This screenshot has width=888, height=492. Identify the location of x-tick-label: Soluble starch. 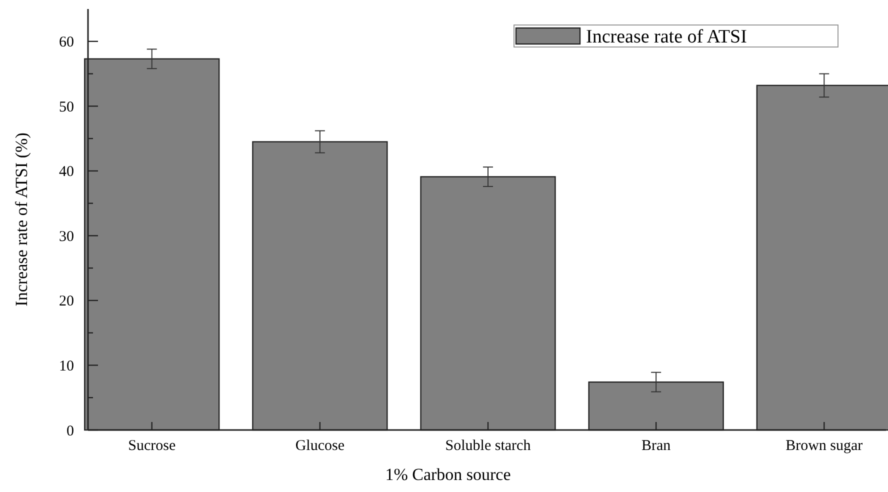
(488, 446).